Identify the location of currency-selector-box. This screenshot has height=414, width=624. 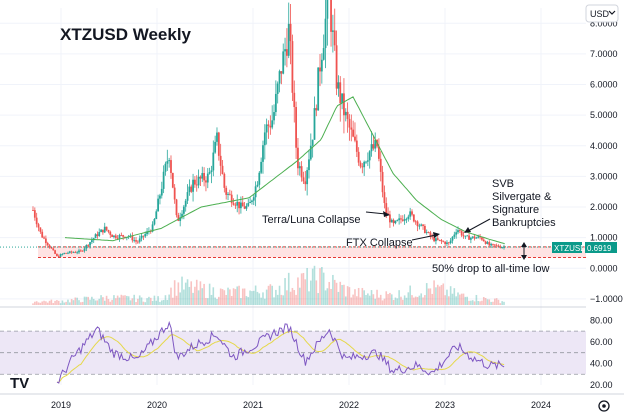
(602, 13).